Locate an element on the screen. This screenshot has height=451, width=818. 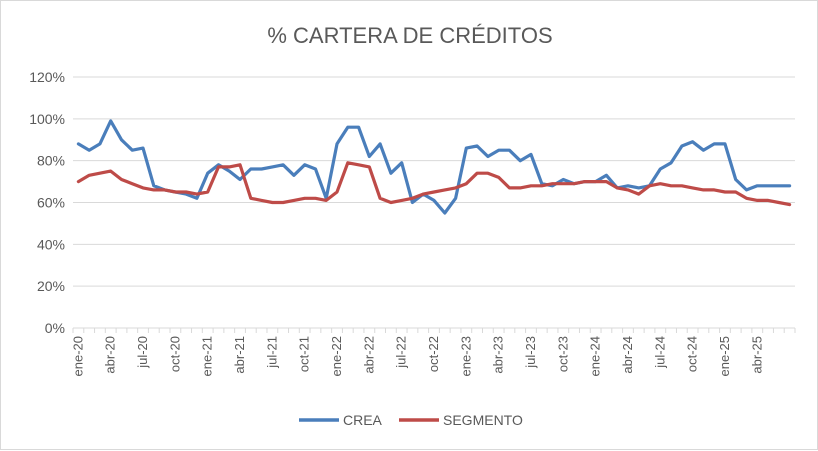
x-tick-label: oct-22 is located at coordinates (433, 354).